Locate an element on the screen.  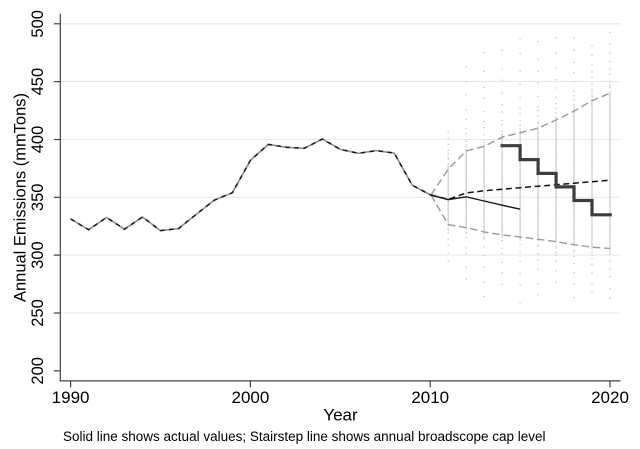
svg-text: 2020 is located at coordinates (610, 397).